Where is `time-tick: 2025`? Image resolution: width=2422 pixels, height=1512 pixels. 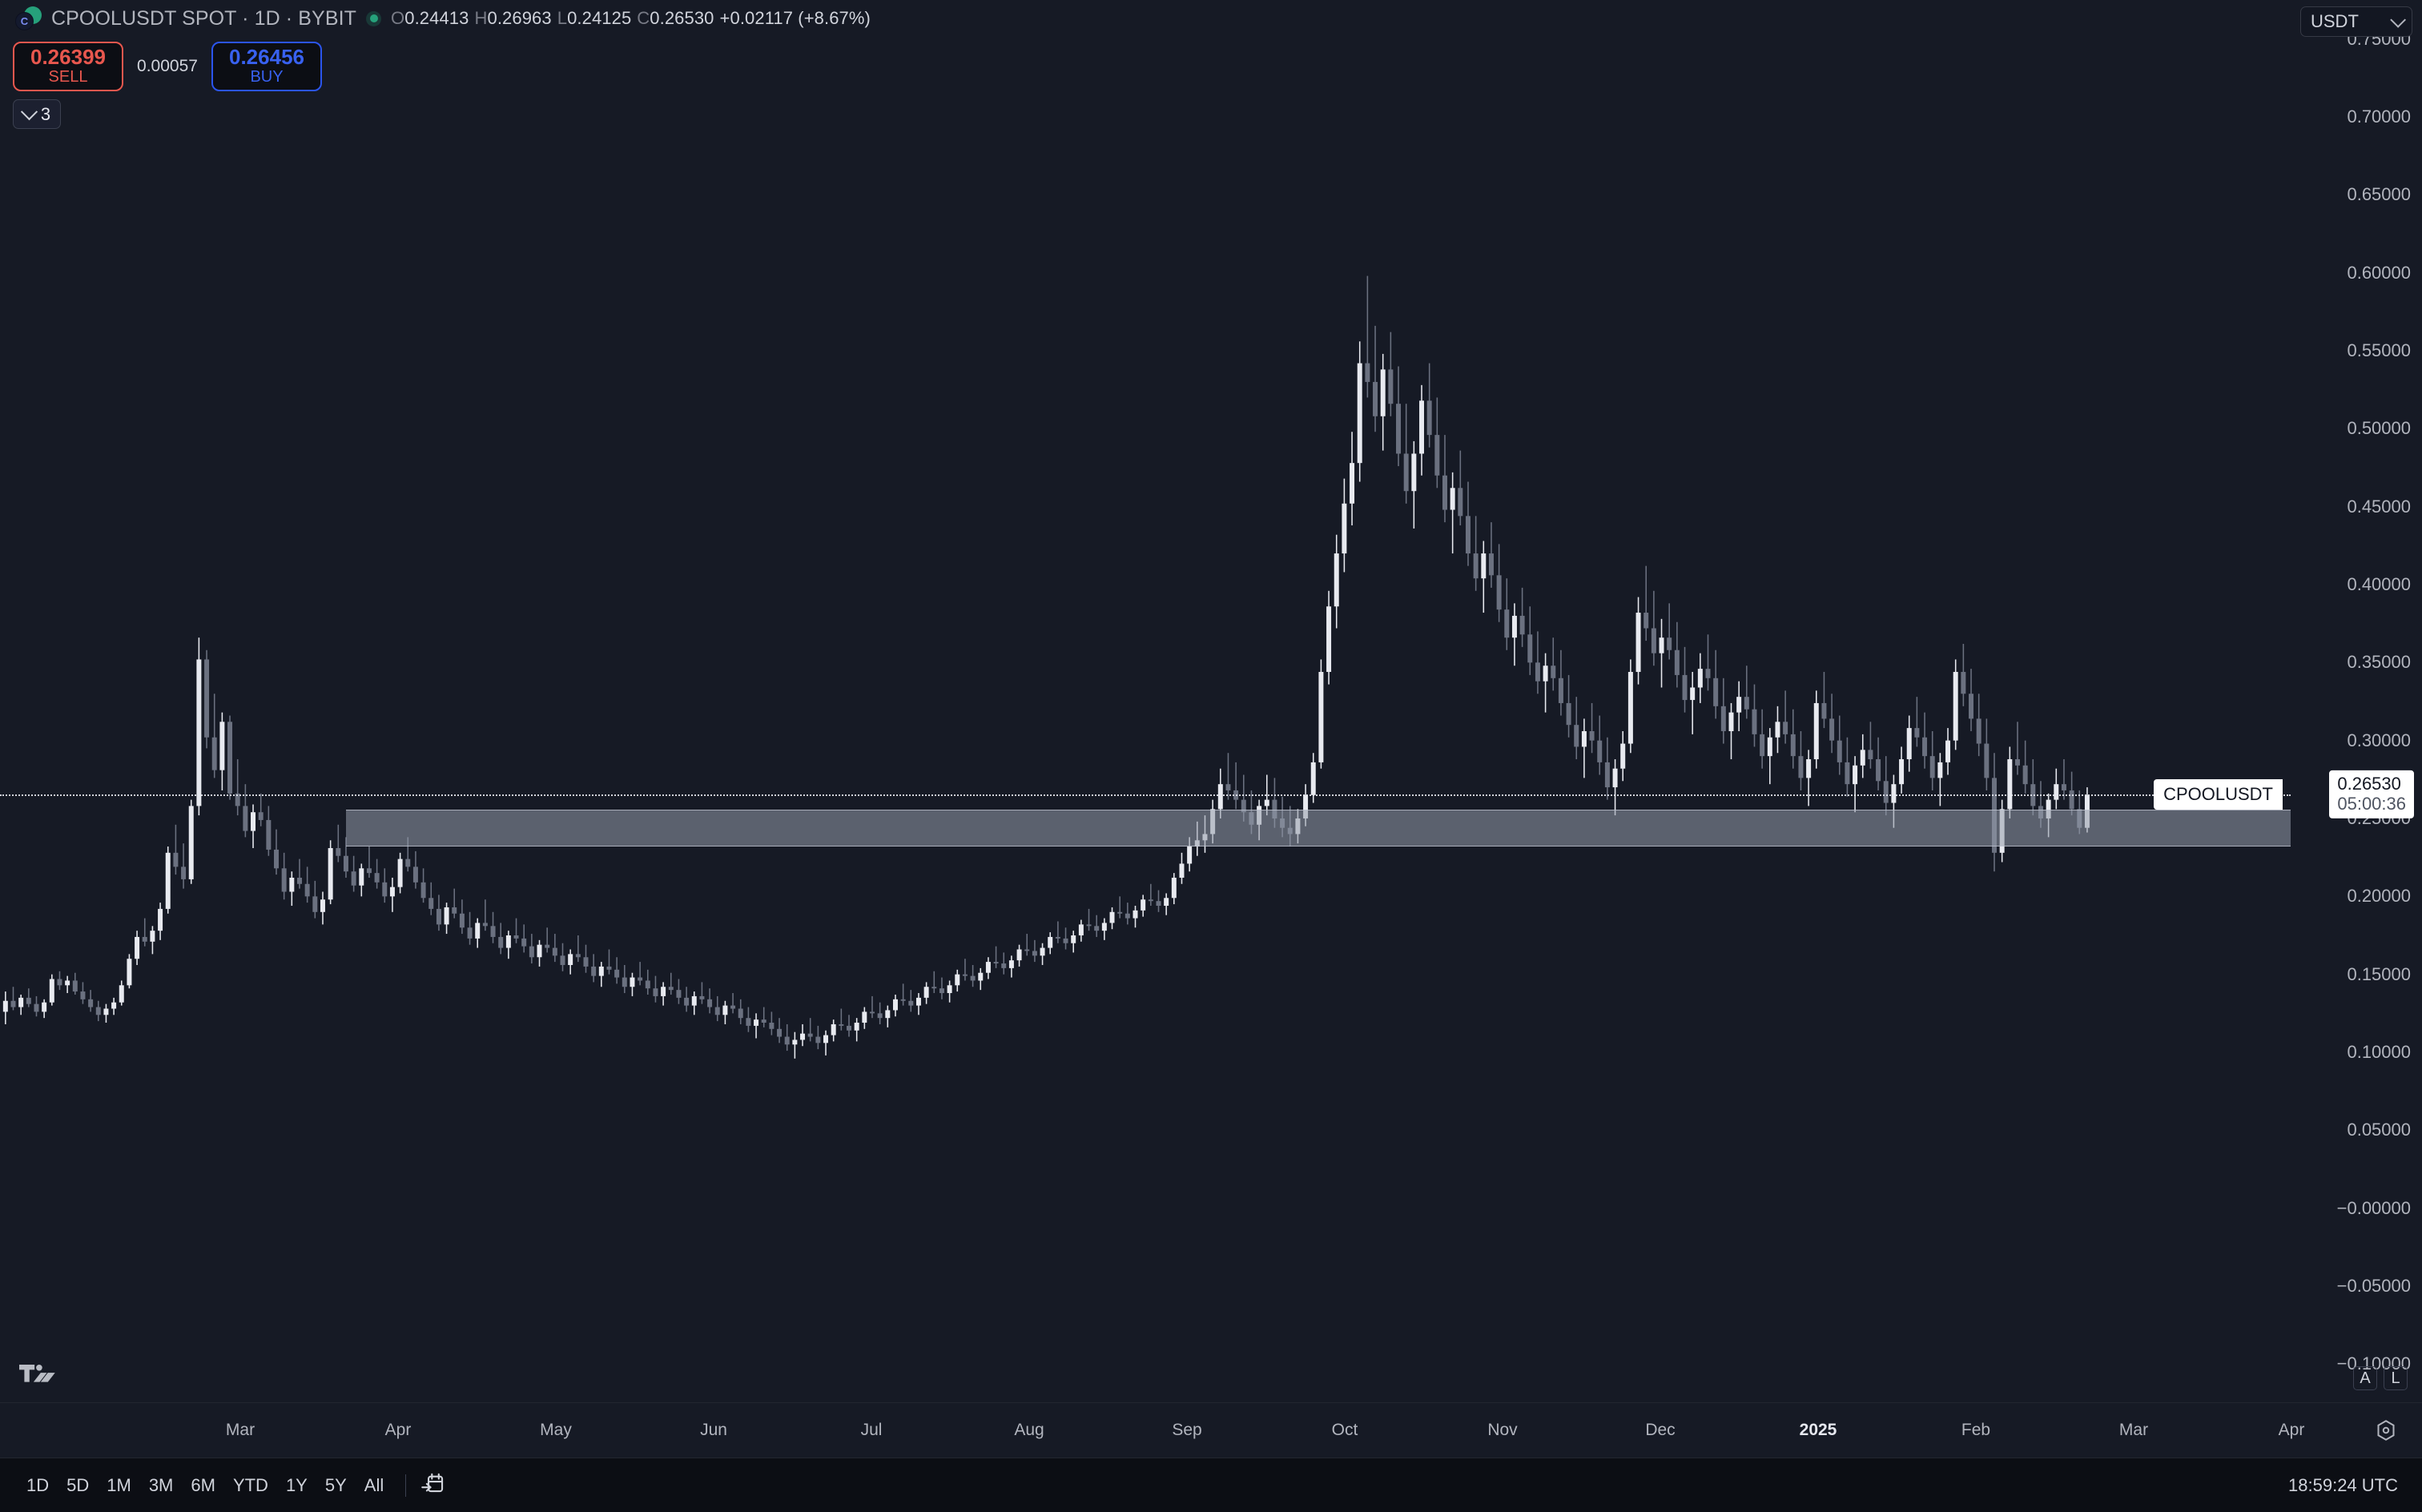 time-tick: 2025 is located at coordinates (1818, 1430).